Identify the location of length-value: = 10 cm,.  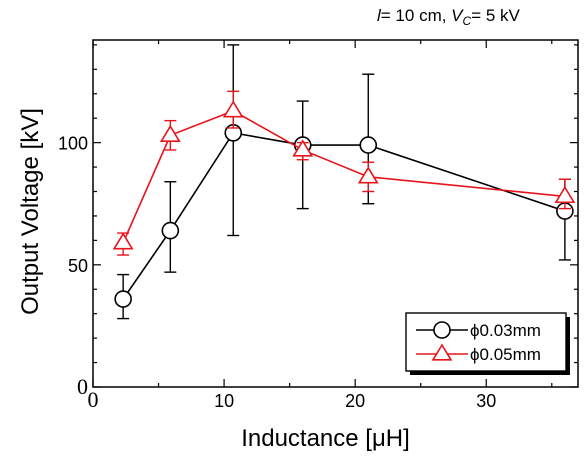
(416, 15).